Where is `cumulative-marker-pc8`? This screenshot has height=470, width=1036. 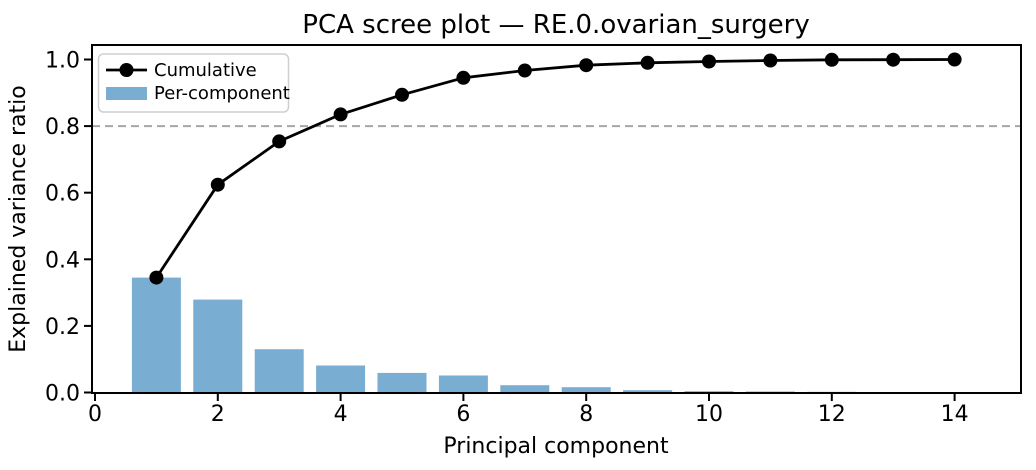
cumulative-marker-pc8 is located at coordinates (586, 65).